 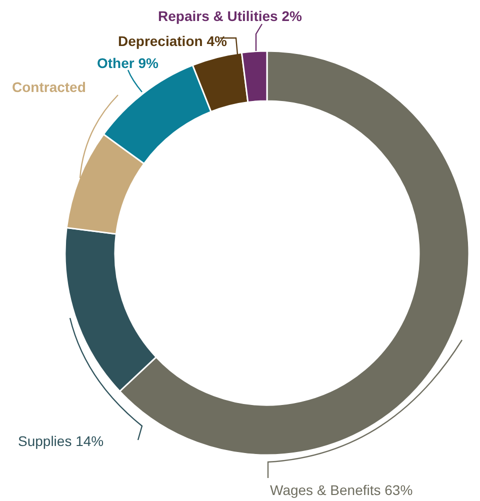 What do you see at coordinates (230, 16) in the screenshot?
I see `slice-label: Repairs & Utilities 2%` at bounding box center [230, 16].